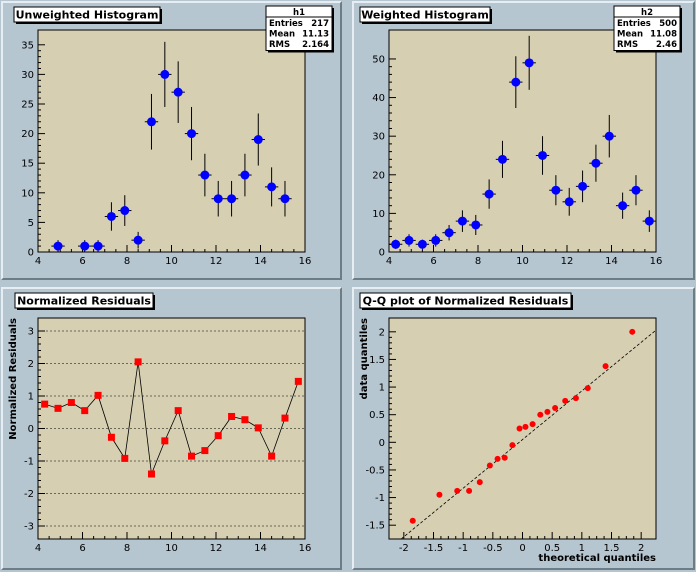  Describe the element at coordinates (382, 332) in the screenshot. I see `p4-ytick-label: 2` at that location.